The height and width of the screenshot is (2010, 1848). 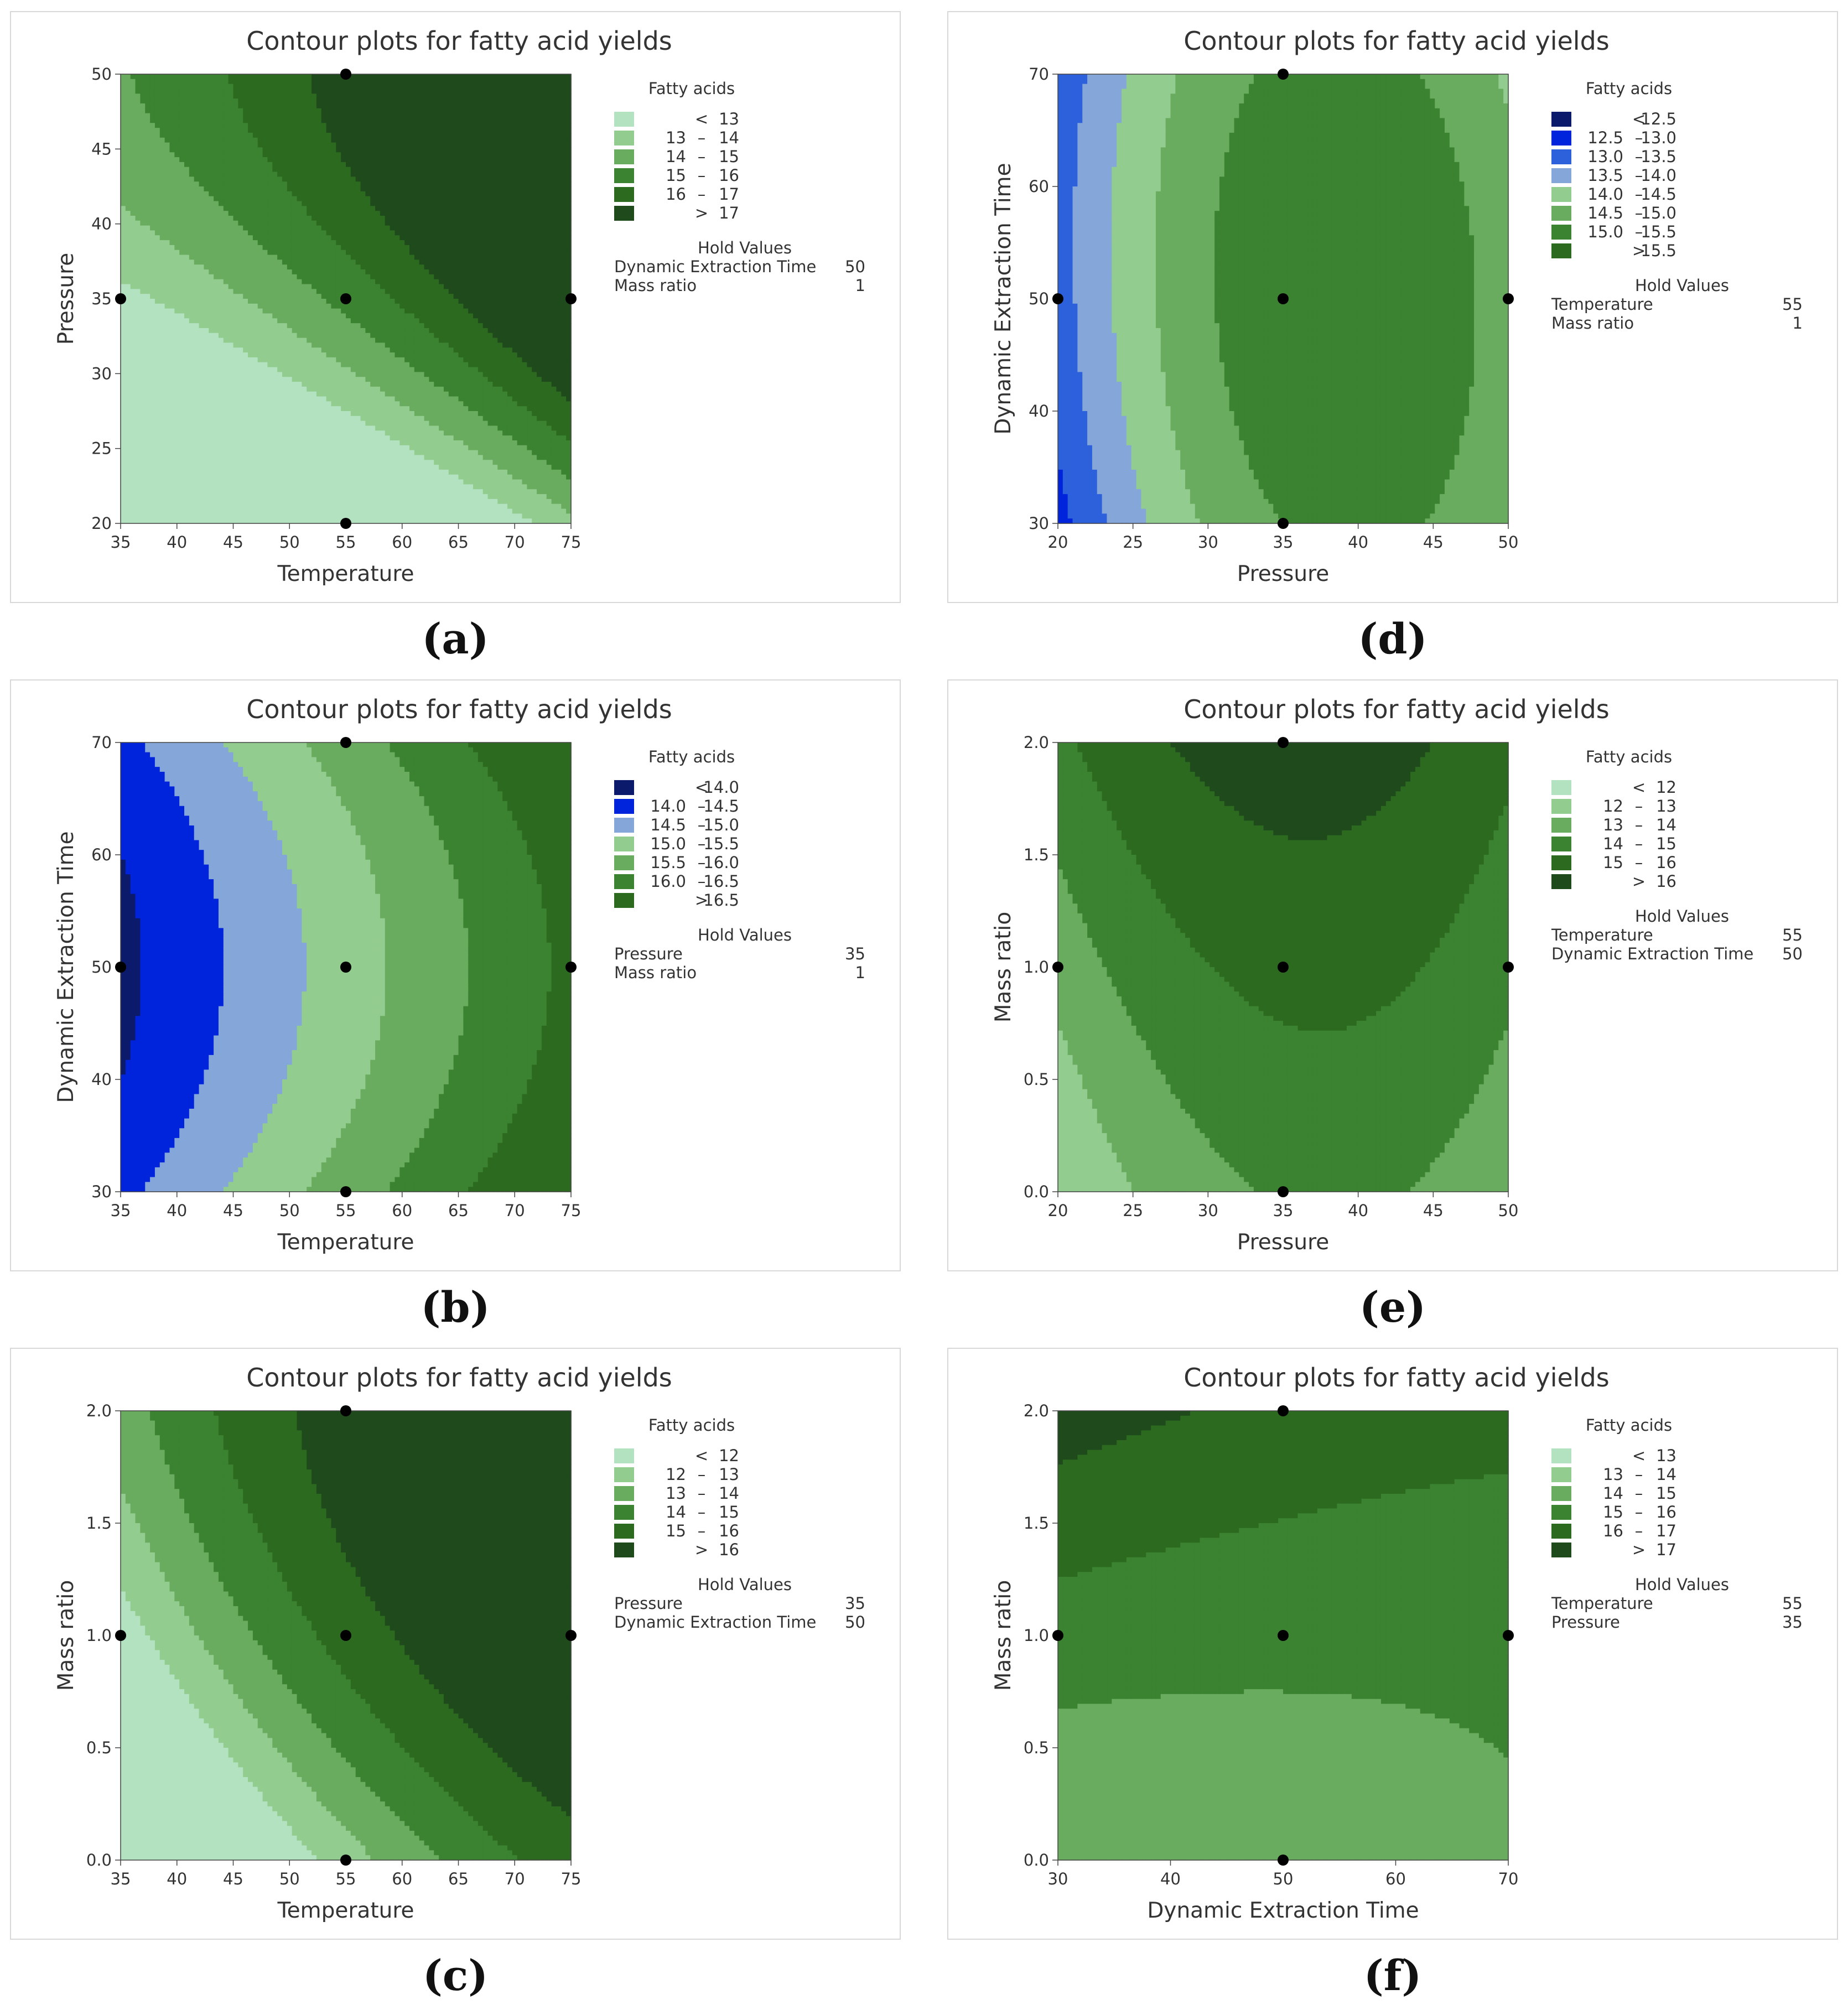 What do you see at coordinates (860, 285) in the screenshot?
I see `hold-value-number: 1` at bounding box center [860, 285].